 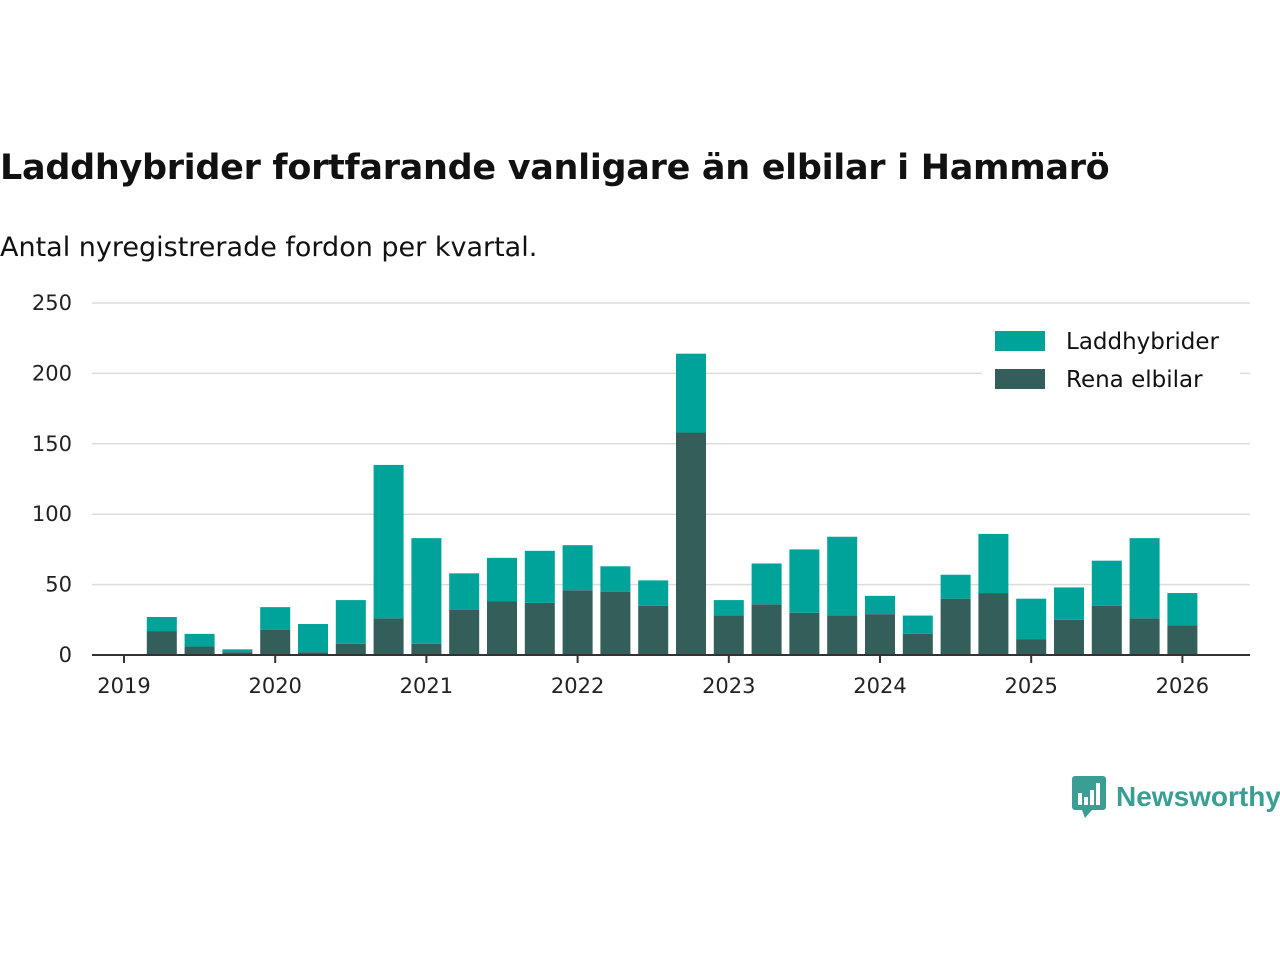 I want to click on x-axis: 2019 2020 2021 2022 2023 2024 2025 2026, so click(x=671, y=676).